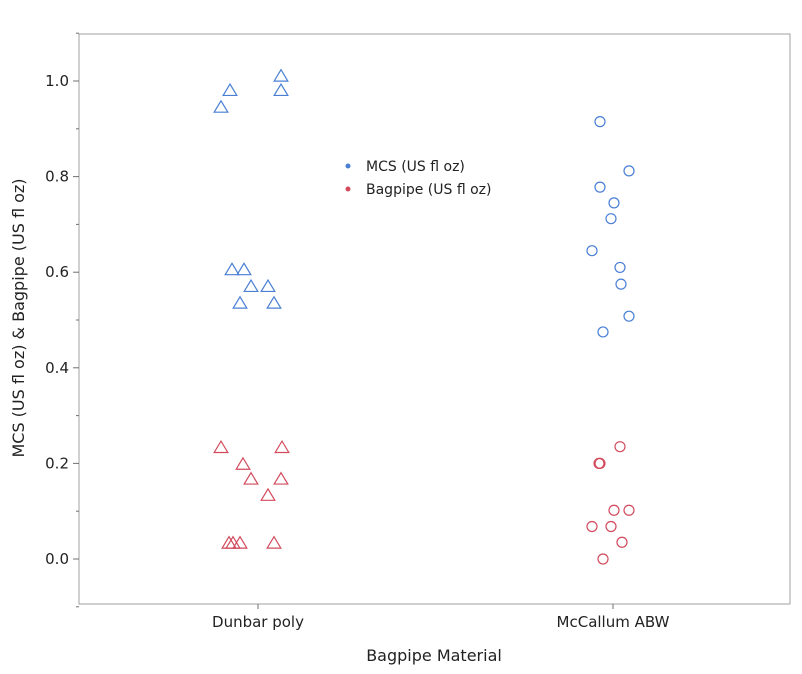 Image resolution: width=802 pixels, height=674 pixels. What do you see at coordinates (57, 368) in the screenshot?
I see `y-tick-label: 0.4` at bounding box center [57, 368].